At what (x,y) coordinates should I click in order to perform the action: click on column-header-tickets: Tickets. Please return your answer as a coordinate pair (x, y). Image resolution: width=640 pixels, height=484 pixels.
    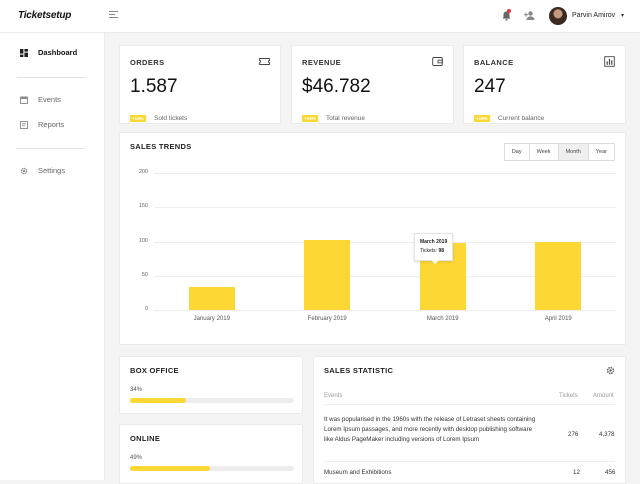
    Looking at the image, I should click on (568, 396).